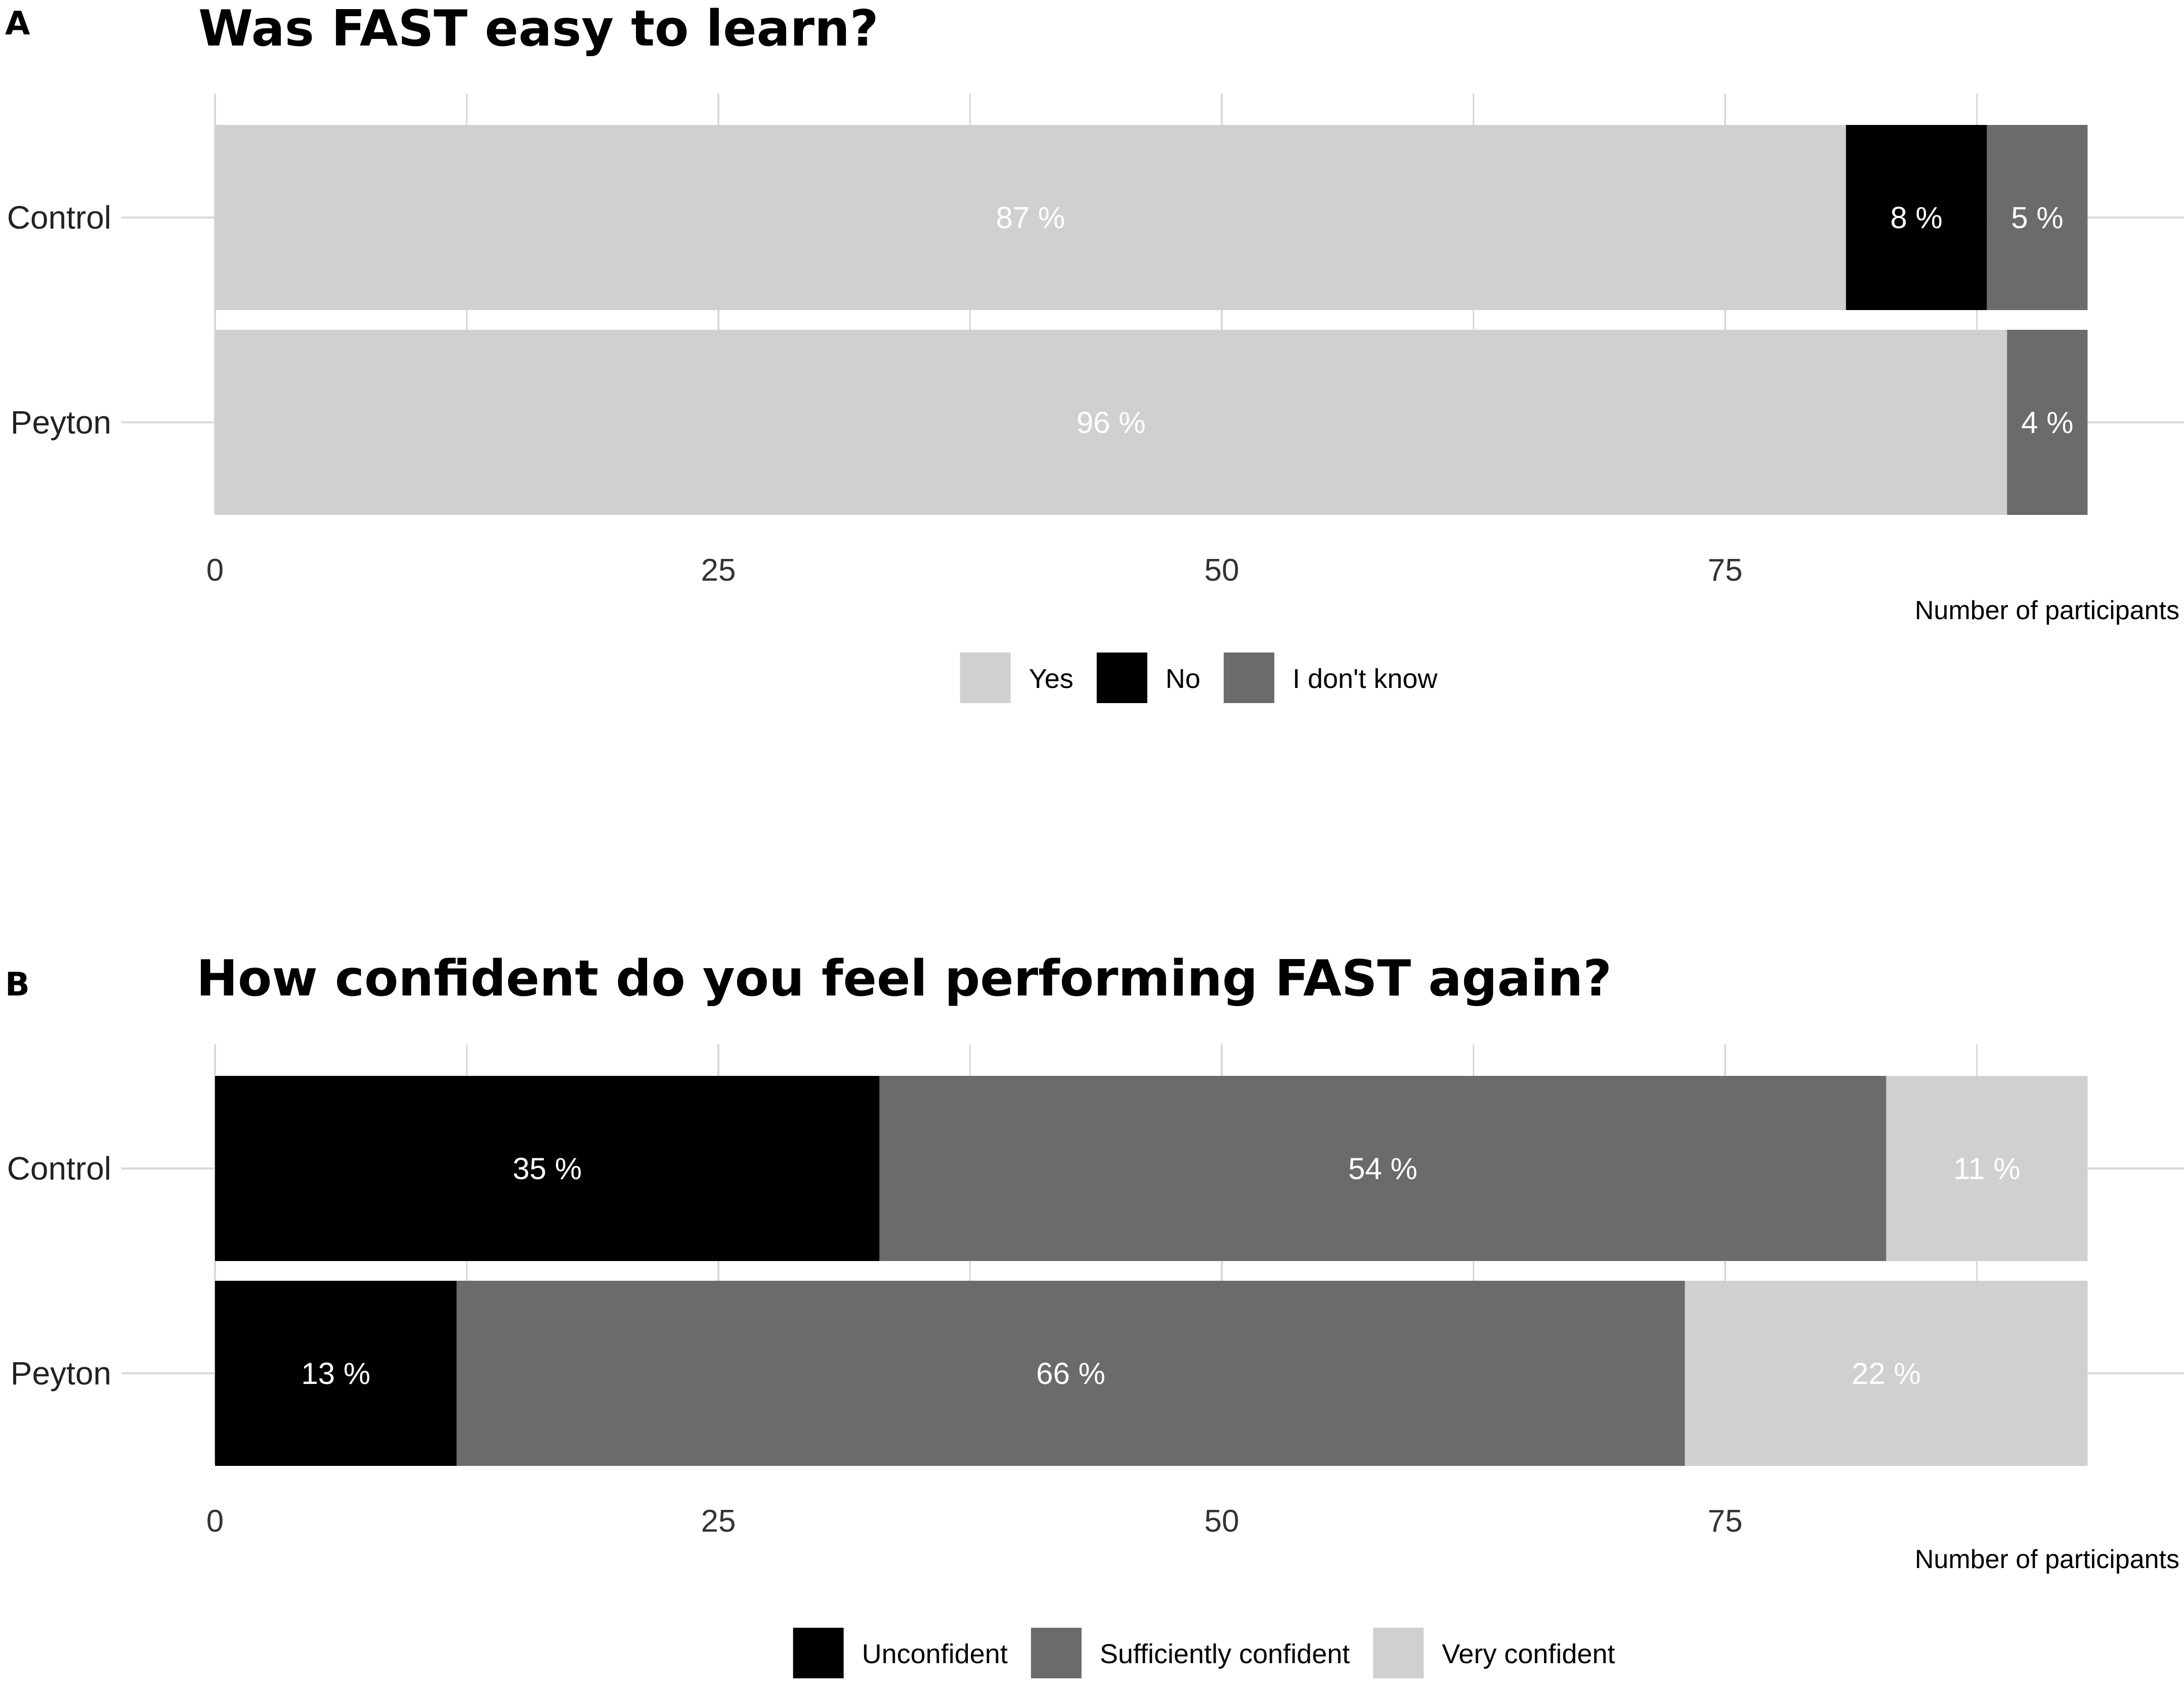 The height and width of the screenshot is (1693, 2184). I want to click on panel-letter: B, so click(17, 985).